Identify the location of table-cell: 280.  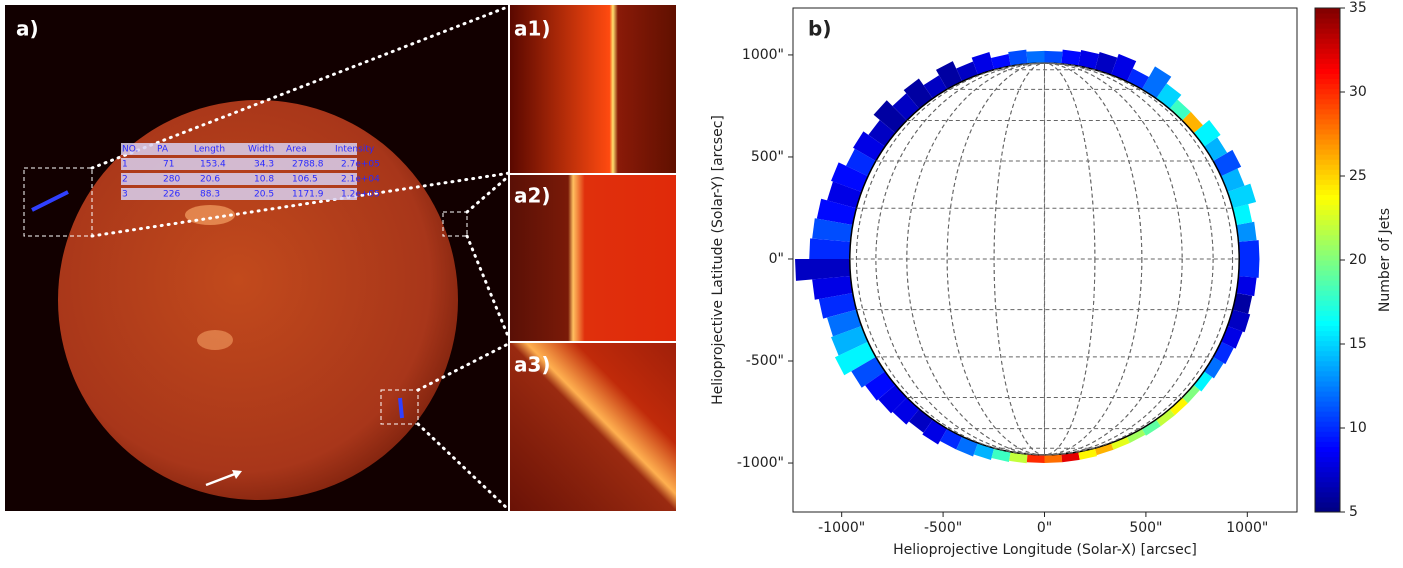
(171, 180).